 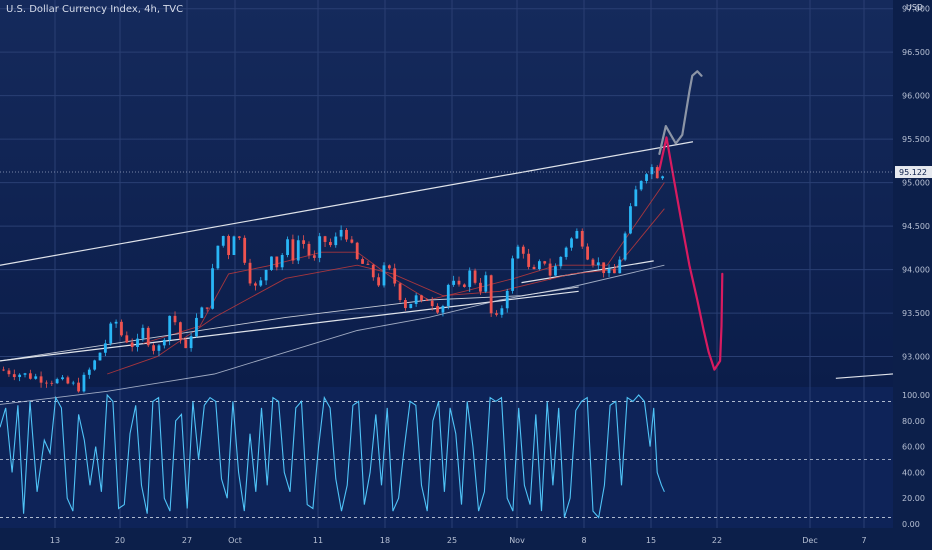 What do you see at coordinates (913, 498) in the screenshot?
I see `oscillator-tick-label: 20.00` at bounding box center [913, 498].